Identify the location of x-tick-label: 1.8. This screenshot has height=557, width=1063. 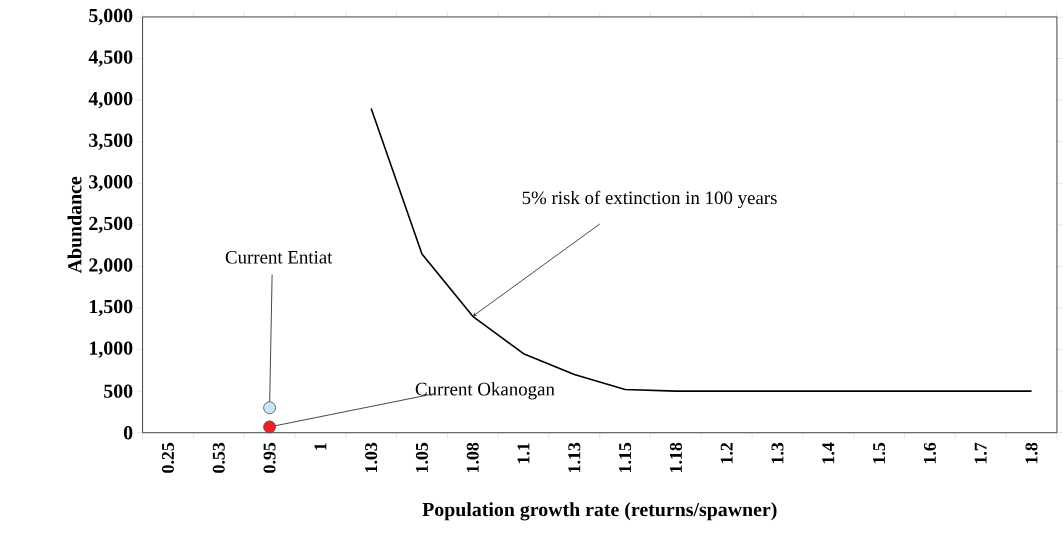
(1031, 452).